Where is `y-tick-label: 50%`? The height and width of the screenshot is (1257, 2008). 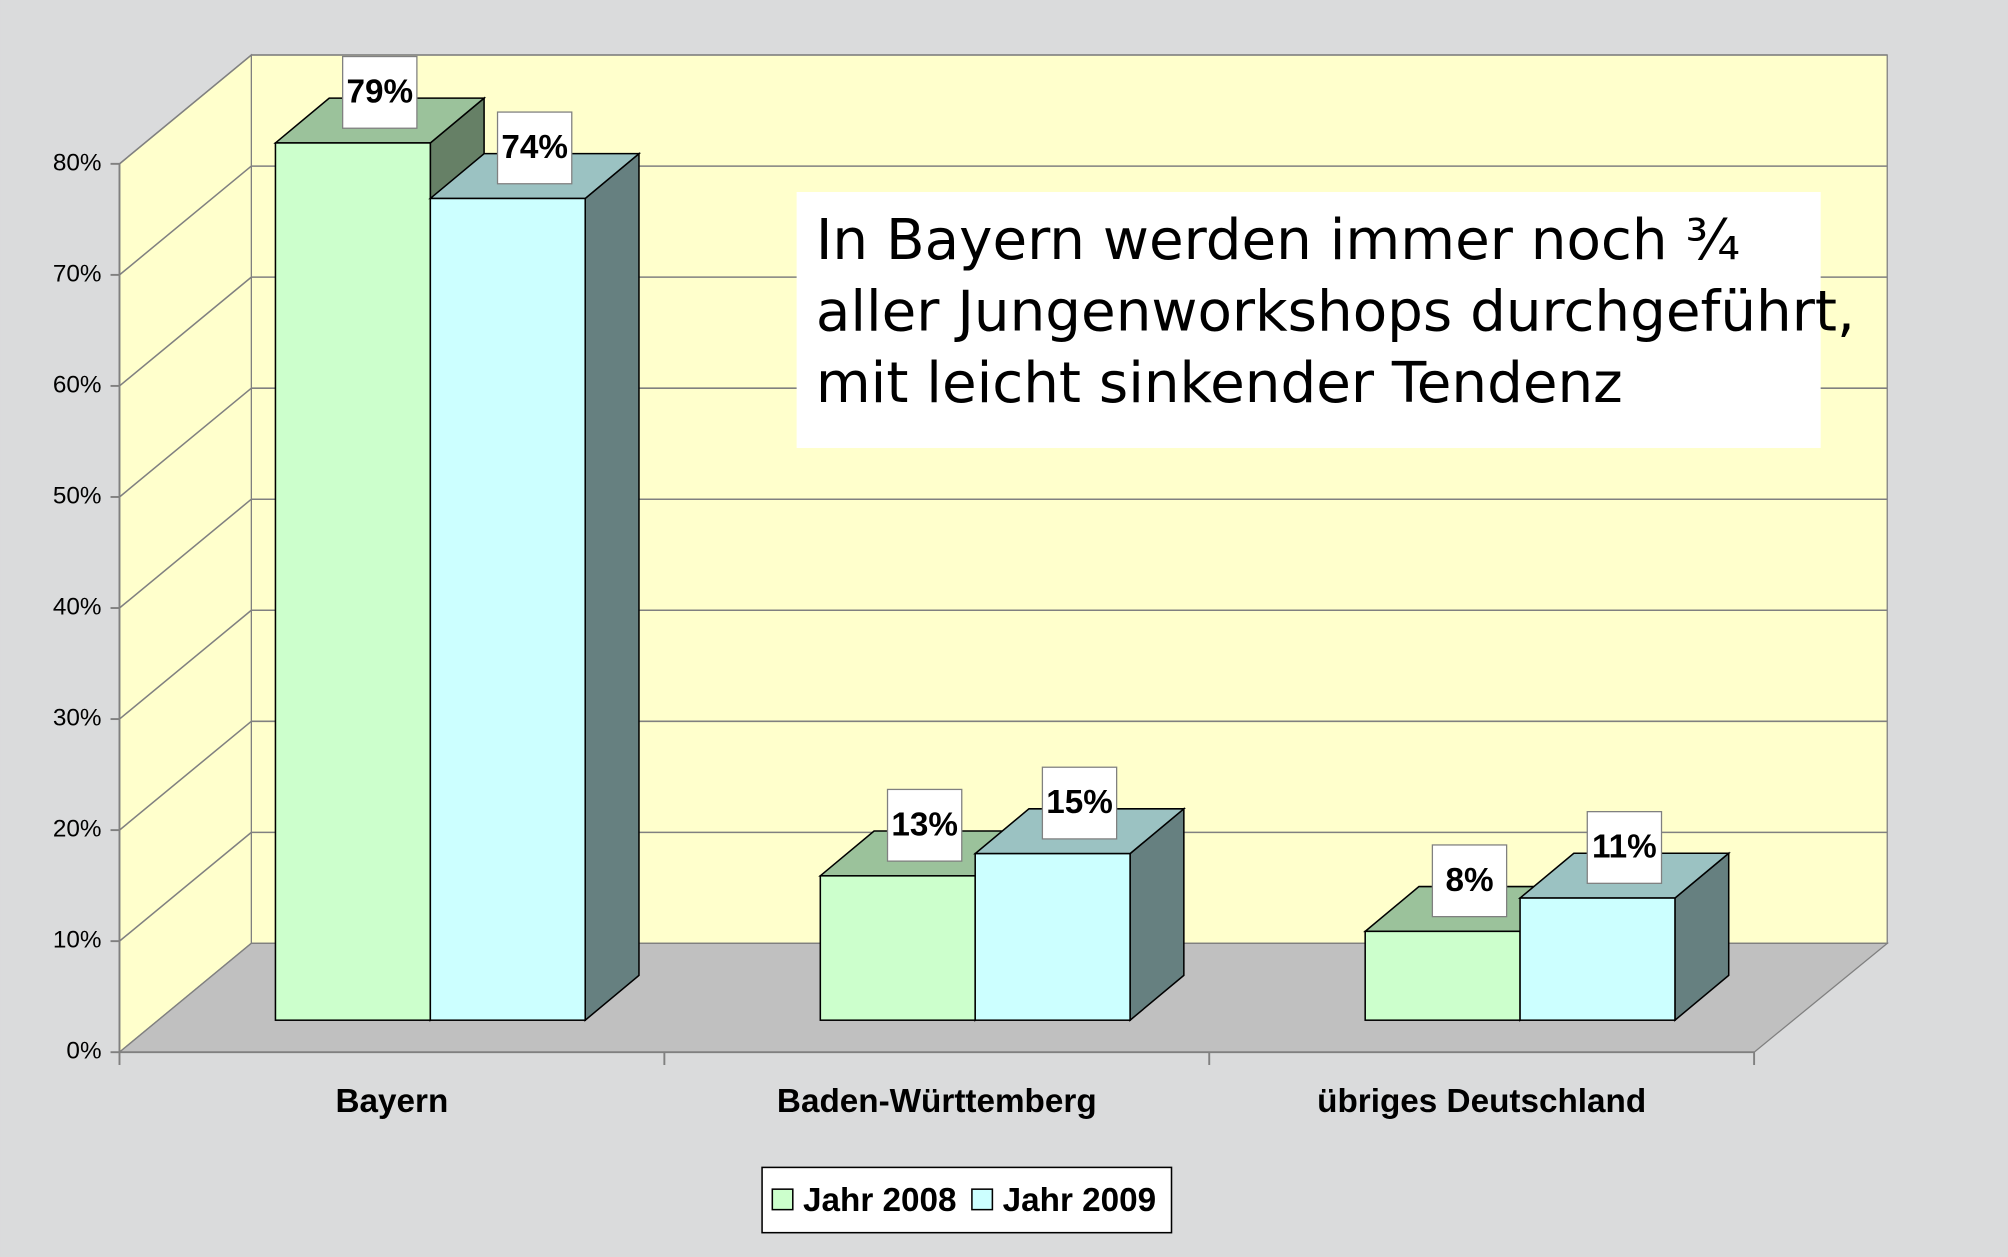 y-tick-label: 50% is located at coordinates (77, 495).